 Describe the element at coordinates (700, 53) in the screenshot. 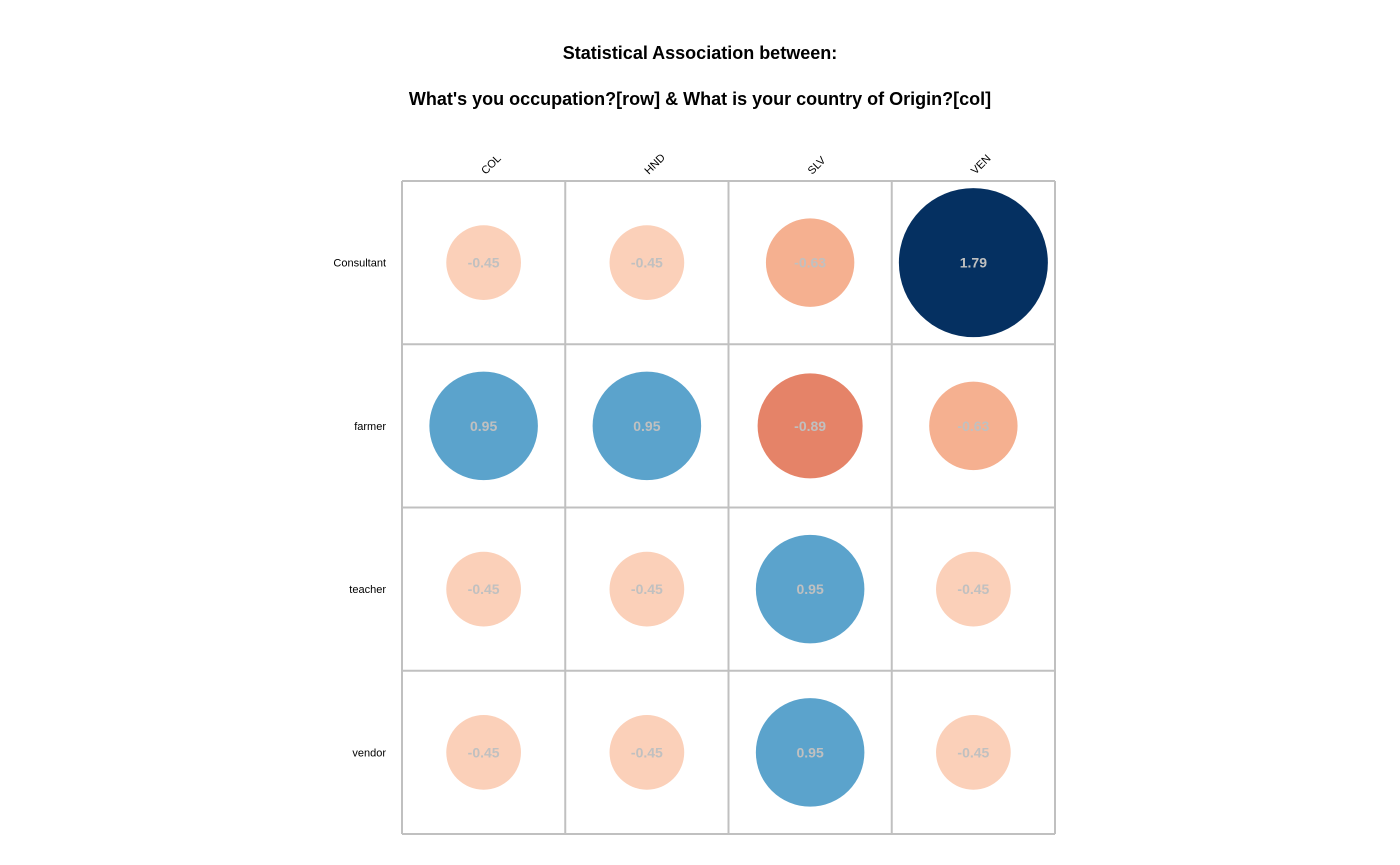

I see `chart-title: Statistical Association between:` at that location.